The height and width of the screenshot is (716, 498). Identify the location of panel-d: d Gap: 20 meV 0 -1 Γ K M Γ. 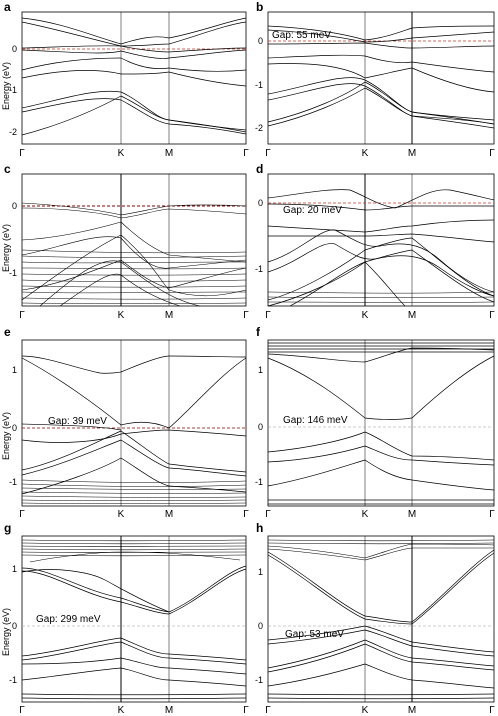
(375, 241).